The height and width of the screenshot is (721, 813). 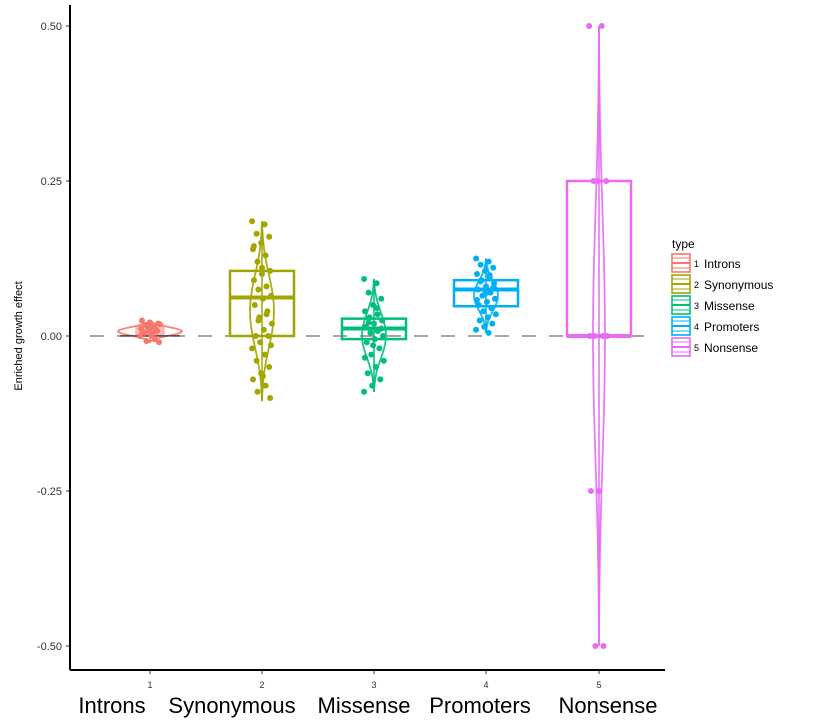 What do you see at coordinates (262, 303) in the screenshot?
I see `box` at bounding box center [262, 303].